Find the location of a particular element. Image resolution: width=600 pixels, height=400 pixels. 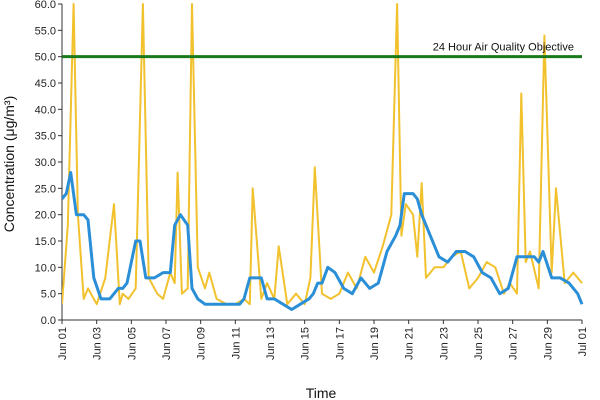

x-tick-label: Jun 09 is located at coordinates (202, 343).